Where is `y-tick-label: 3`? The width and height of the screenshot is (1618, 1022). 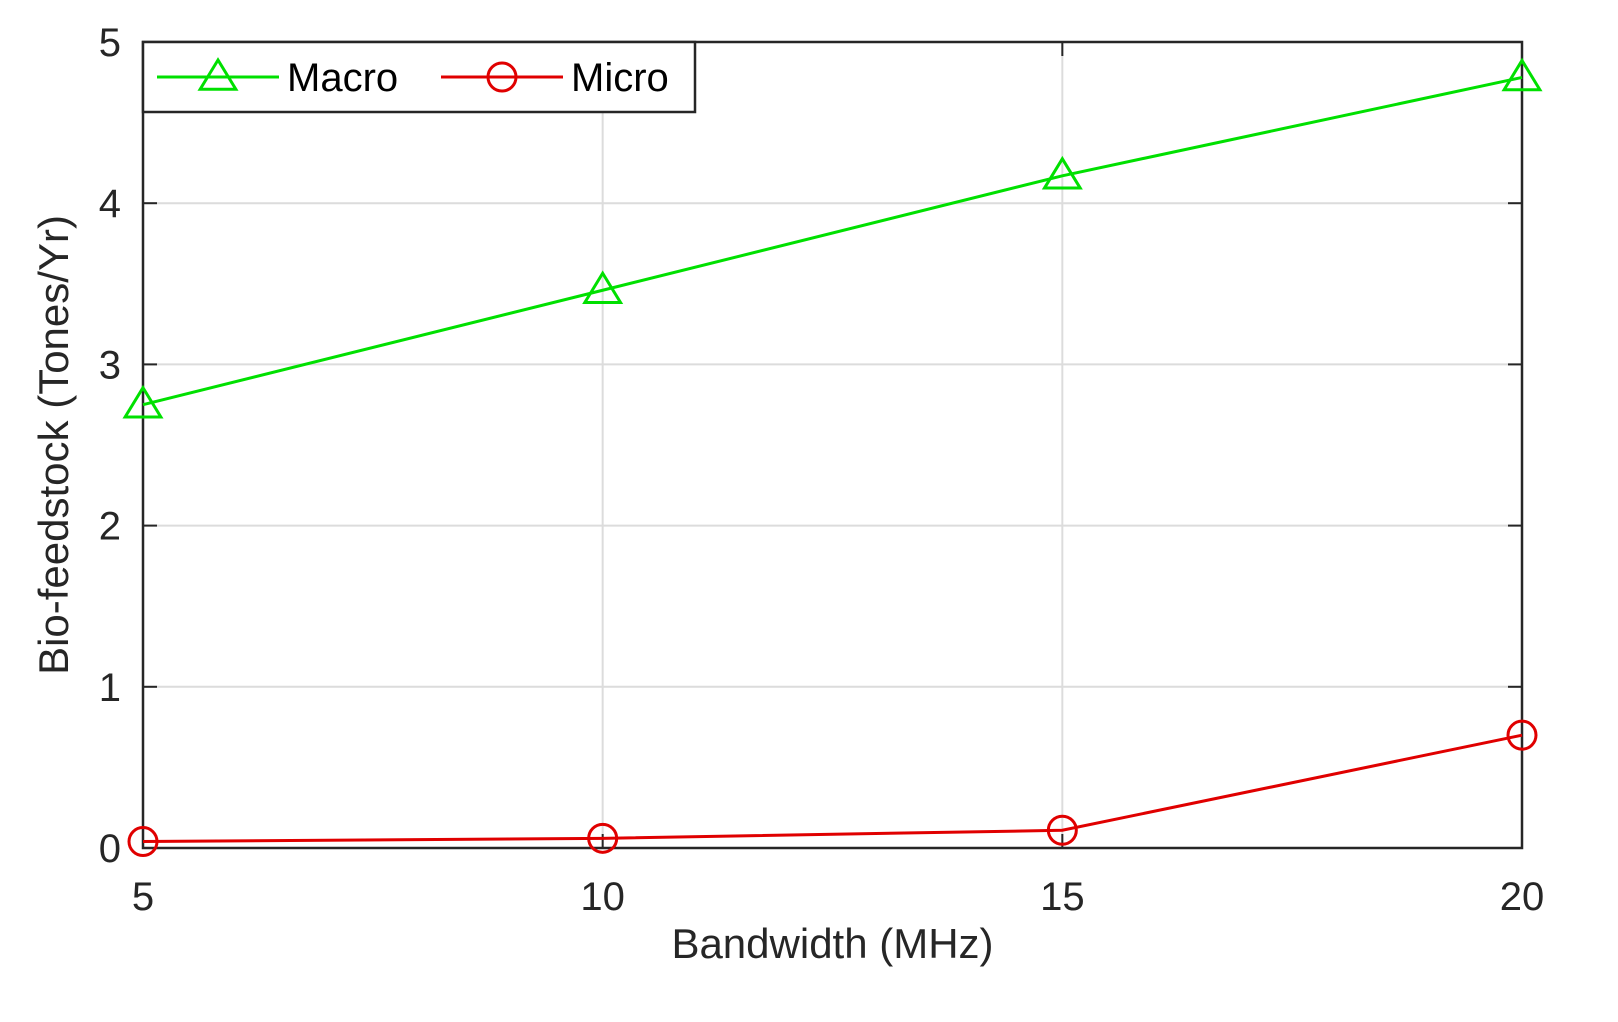
y-tick-label: 3 is located at coordinates (110, 365).